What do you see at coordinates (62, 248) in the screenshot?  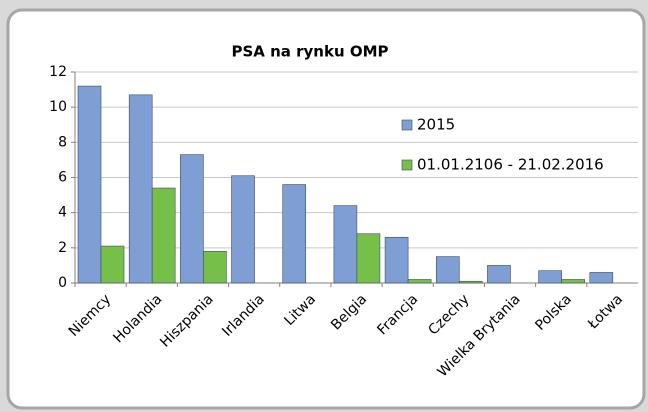 I see `y-tick-label: 2` at bounding box center [62, 248].